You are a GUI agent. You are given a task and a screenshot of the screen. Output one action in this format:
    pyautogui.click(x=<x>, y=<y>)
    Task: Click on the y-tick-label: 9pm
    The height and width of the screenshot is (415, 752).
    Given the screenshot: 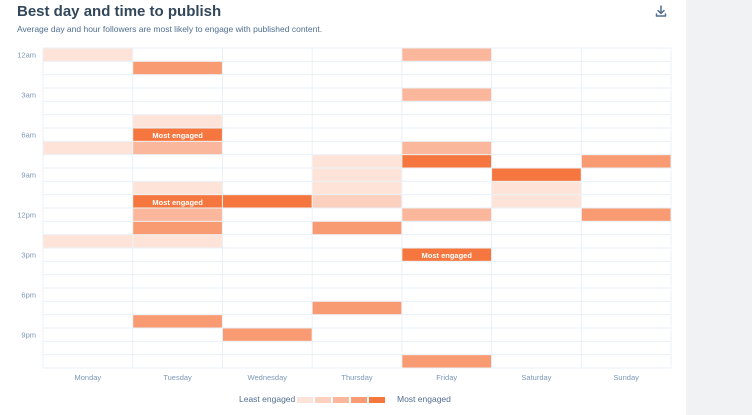 What is the action you would take?
    pyautogui.click(x=28, y=335)
    